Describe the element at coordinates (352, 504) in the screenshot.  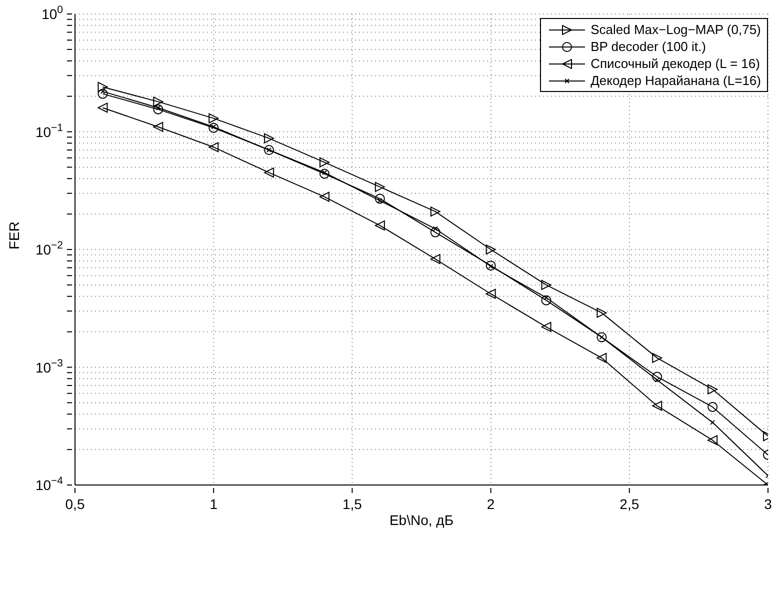
I see `x-tick-label: 1,5` at that location.